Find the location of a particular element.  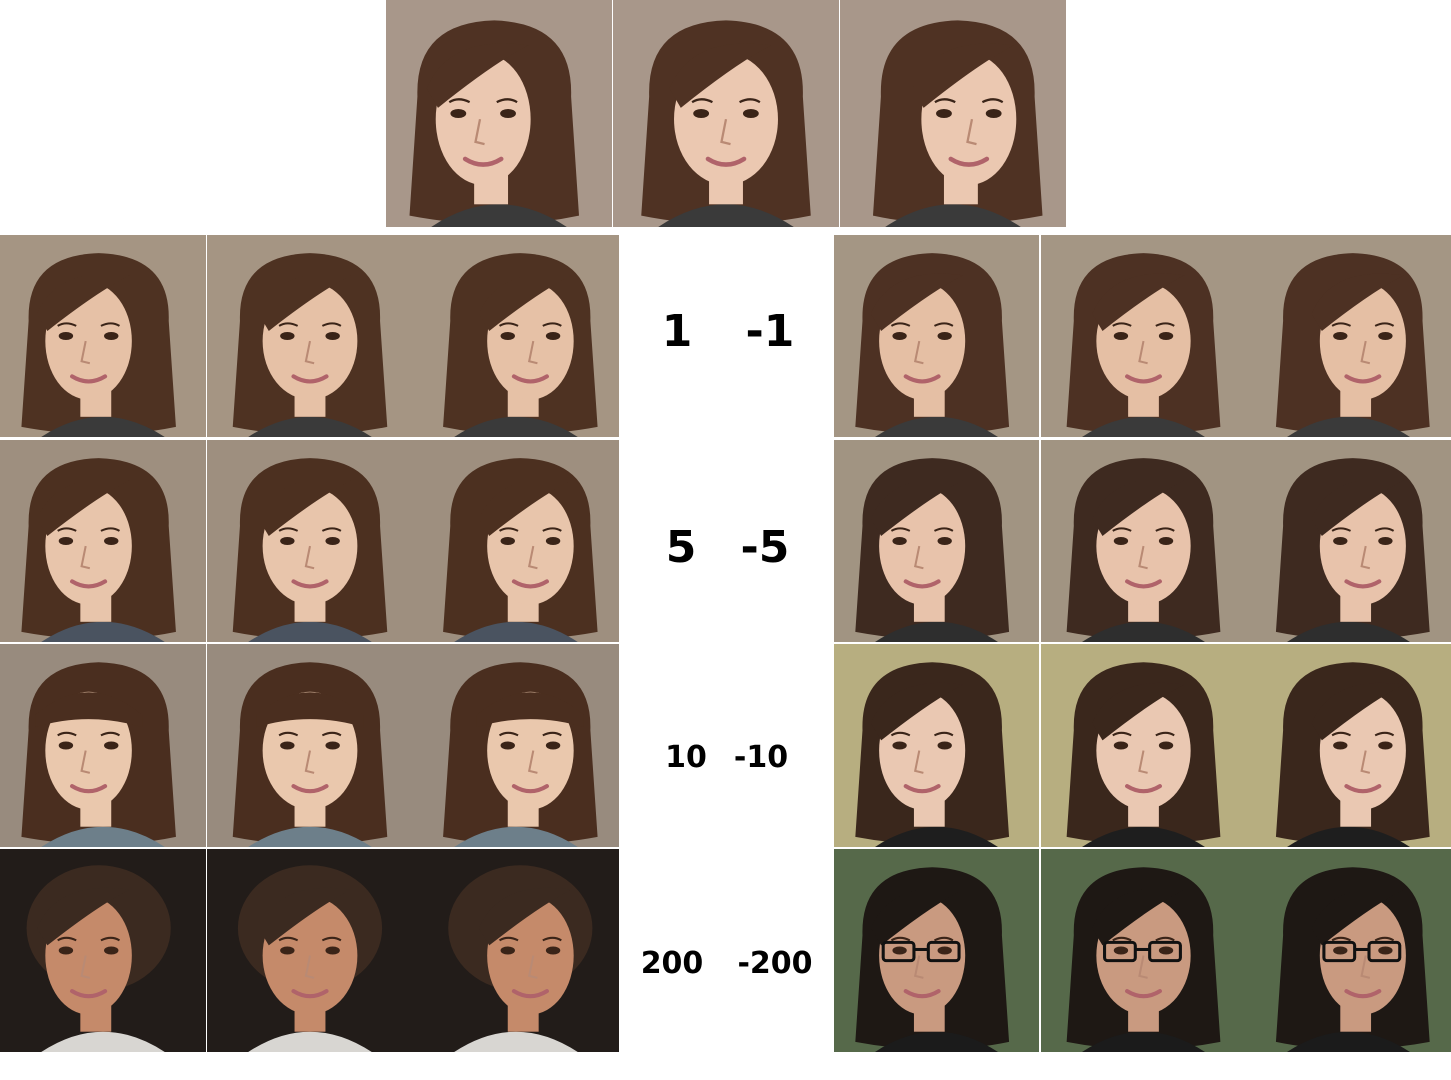

positive-scale-row3-right-turned-image is located at coordinates (516, 745).